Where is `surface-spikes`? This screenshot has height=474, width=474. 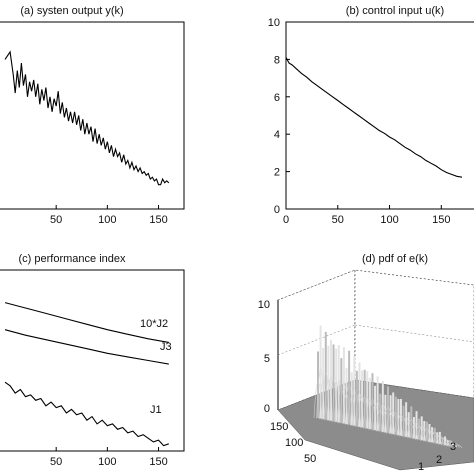 surface-spikes is located at coordinates (388, 387).